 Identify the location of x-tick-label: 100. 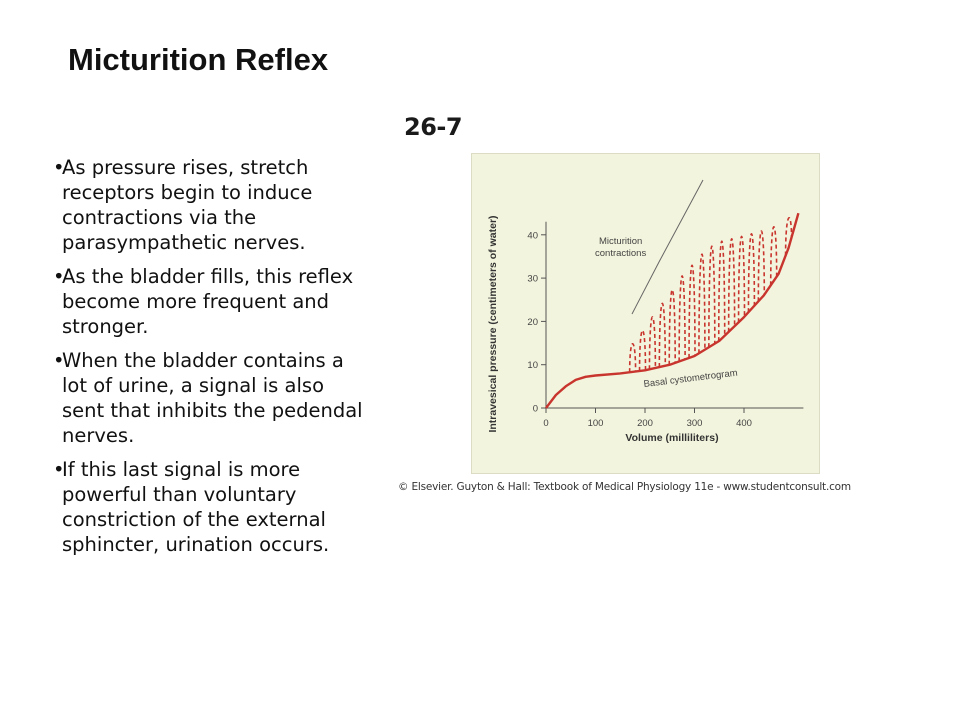
(596, 423).